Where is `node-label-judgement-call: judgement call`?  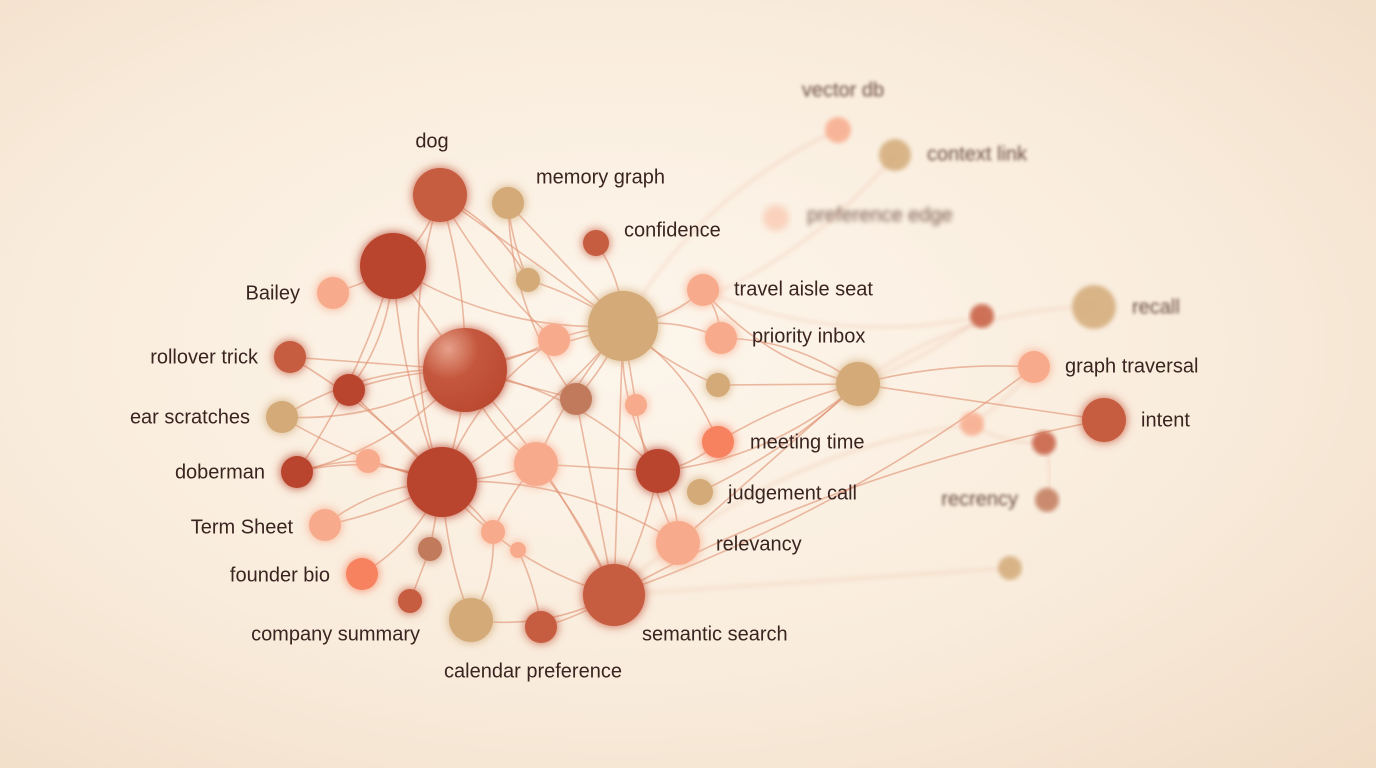 node-label-judgement-call: judgement call is located at coordinates (792, 493).